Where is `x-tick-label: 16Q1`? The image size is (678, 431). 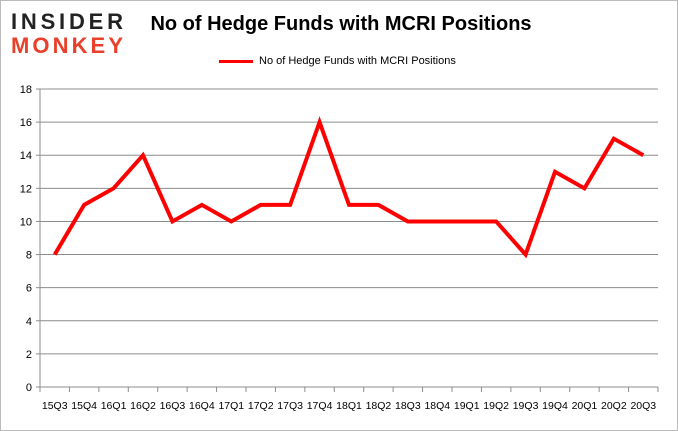 x-tick-label: 16Q1 is located at coordinates (114, 406).